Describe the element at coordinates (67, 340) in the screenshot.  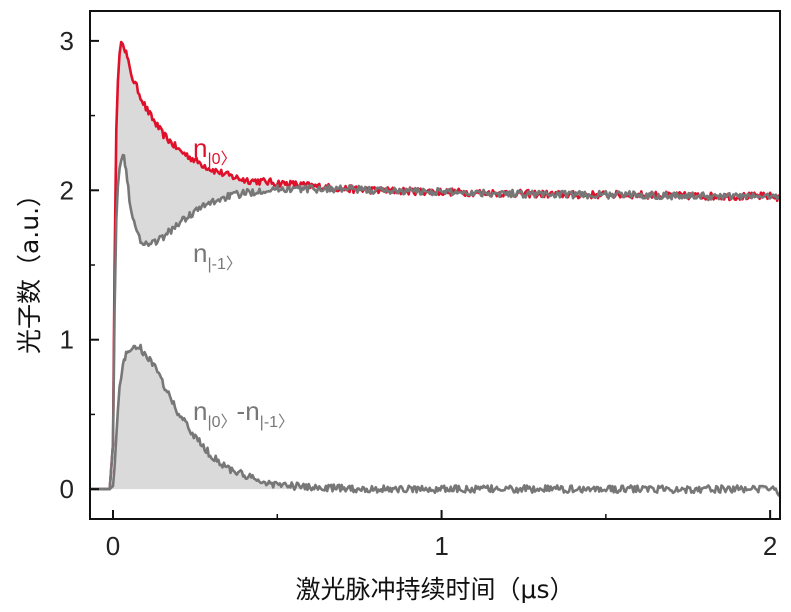
I see `y-tick-label: 1` at that location.